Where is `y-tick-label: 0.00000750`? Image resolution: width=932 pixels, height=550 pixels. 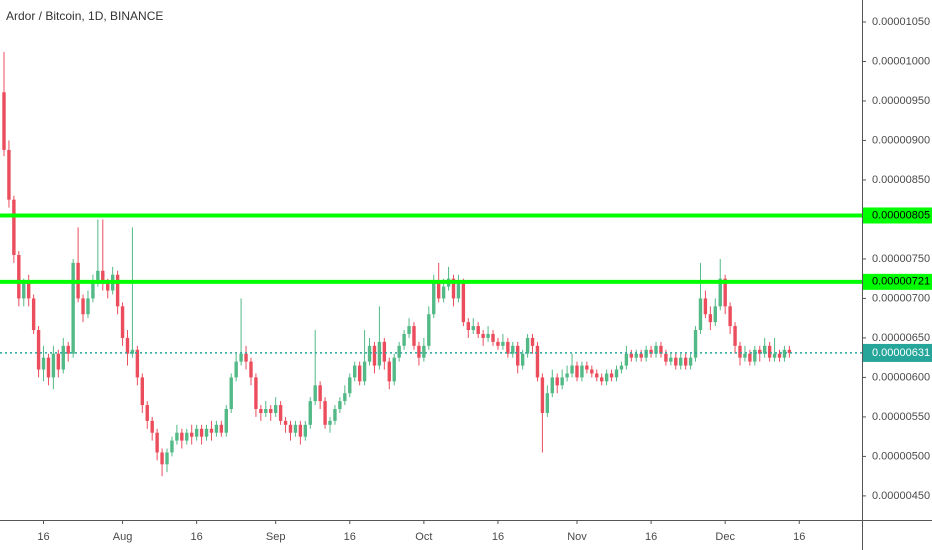 y-tick-label: 0.00000750 is located at coordinates (901, 259).